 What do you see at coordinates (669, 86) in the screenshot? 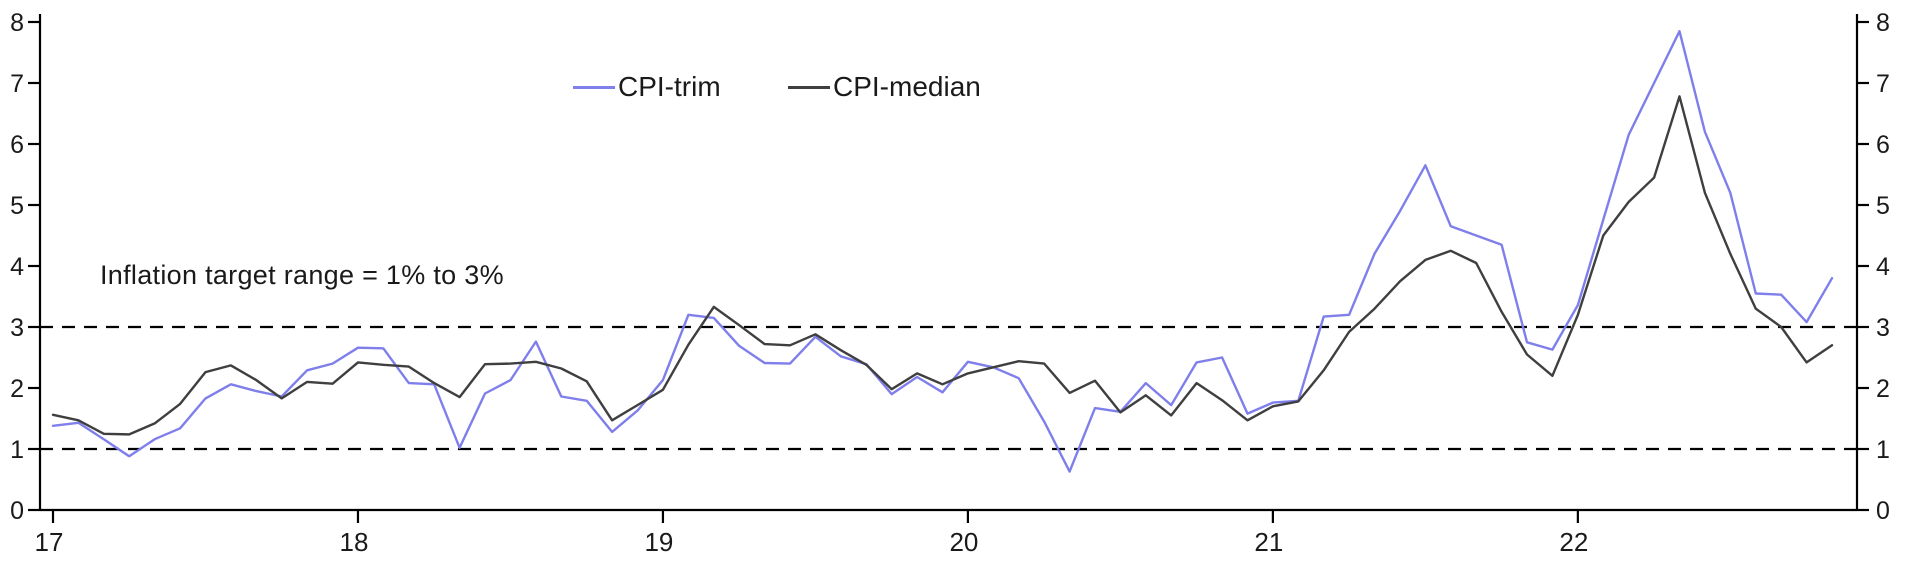
I see `legend-label-cpi-trim: CPI-trim` at bounding box center [669, 86].